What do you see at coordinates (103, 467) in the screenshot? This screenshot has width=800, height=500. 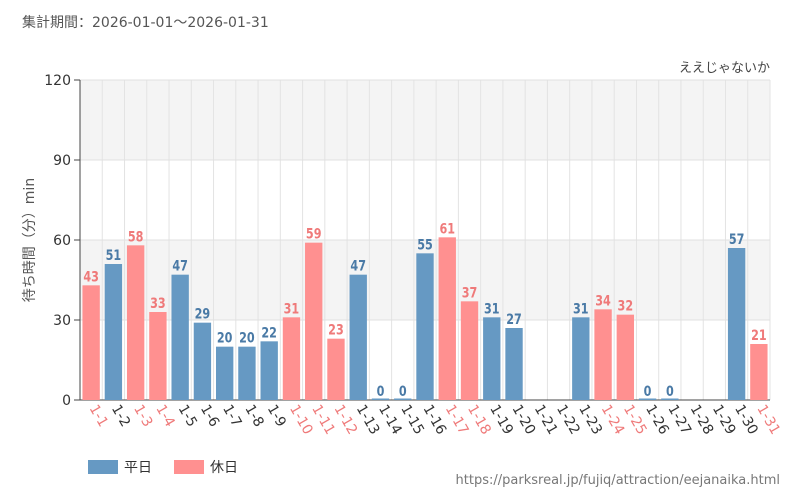 I see `legend-swatch-weekday` at bounding box center [103, 467].